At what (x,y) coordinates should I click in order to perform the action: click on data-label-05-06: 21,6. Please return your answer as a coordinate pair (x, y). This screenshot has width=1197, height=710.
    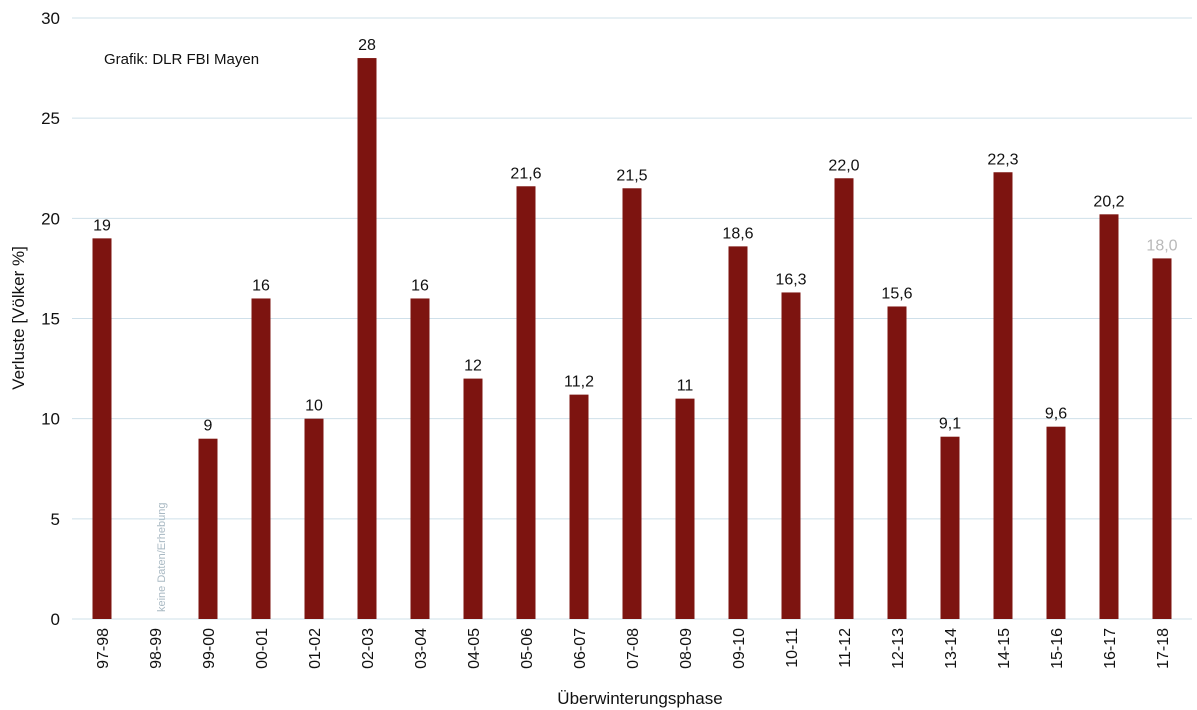
    Looking at the image, I should click on (525, 173).